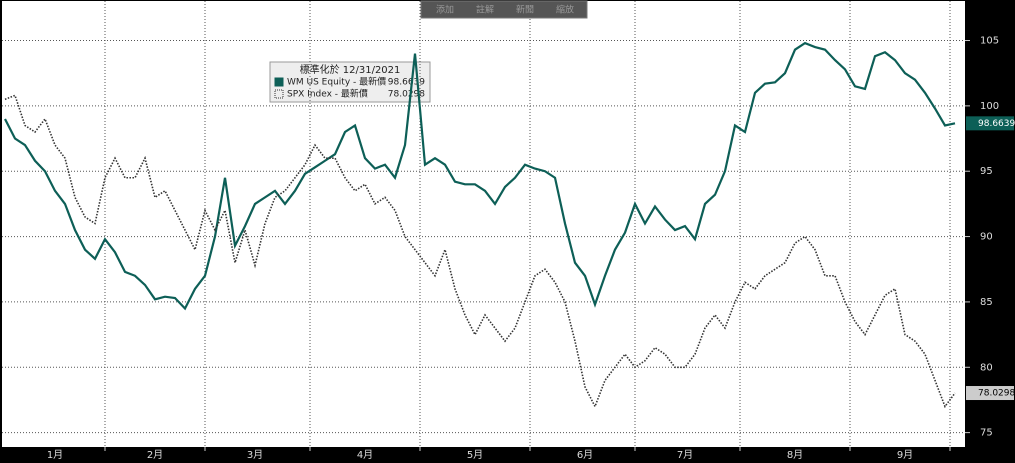 This screenshot has width=1015, height=463. What do you see at coordinates (485, 10) in the screenshot?
I see `toolbar-button: 註解` at bounding box center [485, 10].